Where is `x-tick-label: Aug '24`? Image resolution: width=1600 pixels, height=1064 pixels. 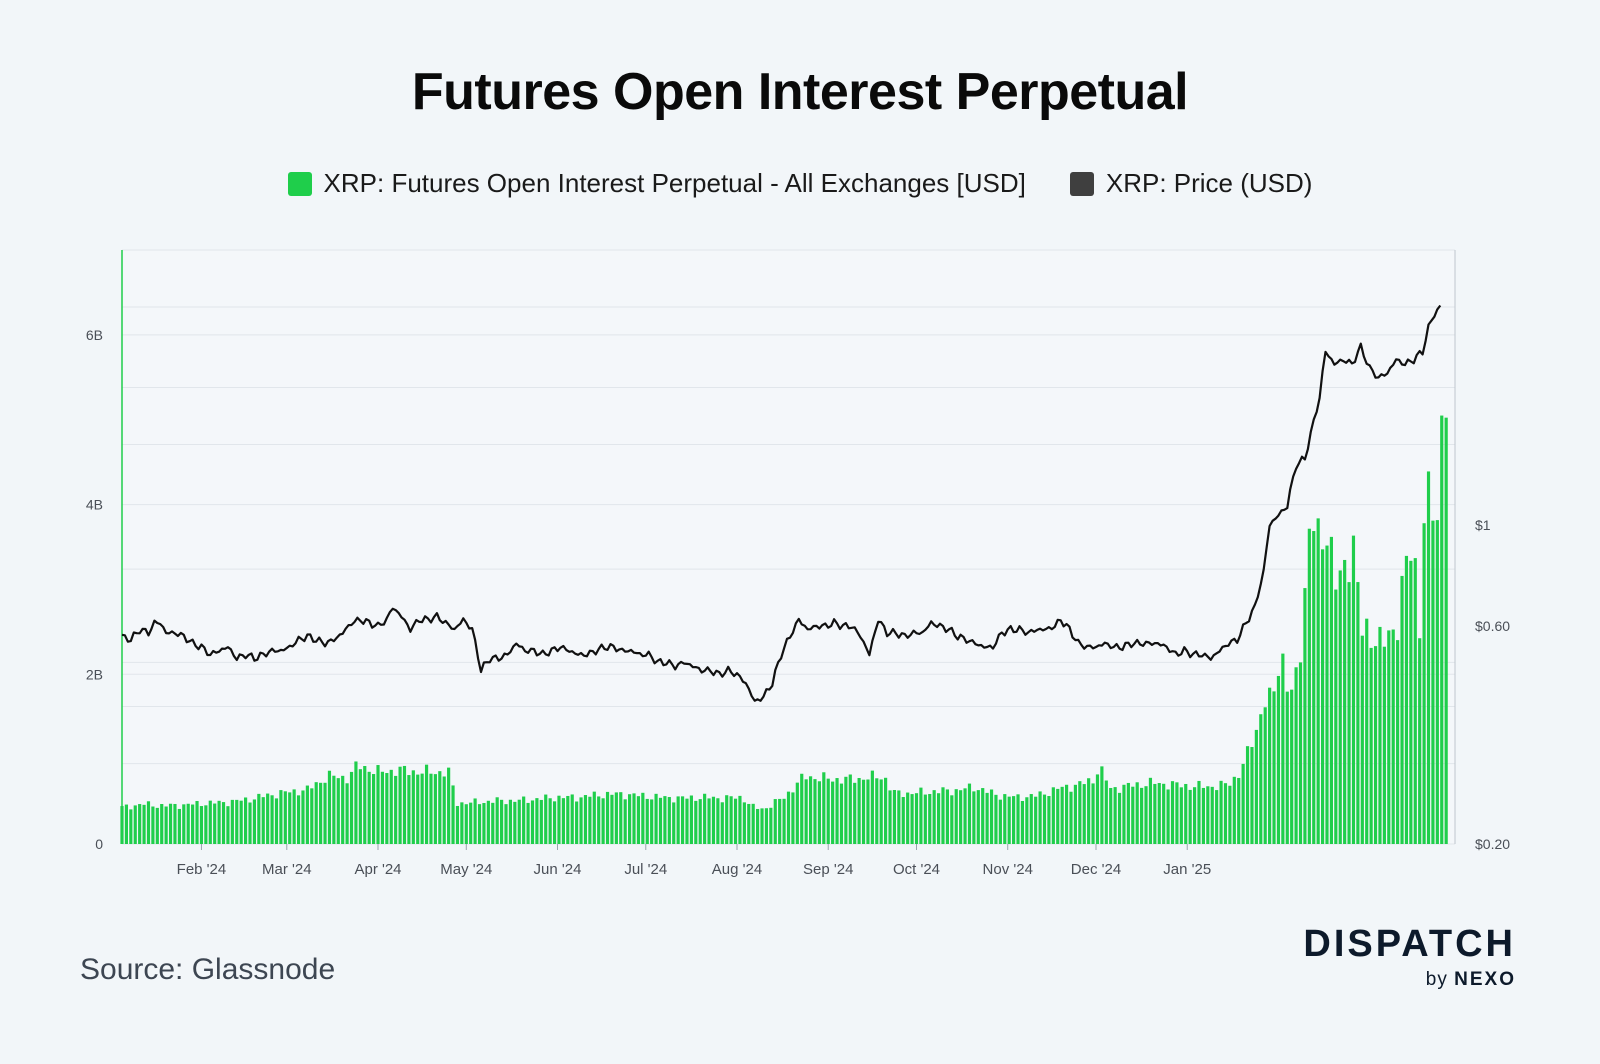
x-tick-label: Aug '24 is located at coordinates (737, 869).